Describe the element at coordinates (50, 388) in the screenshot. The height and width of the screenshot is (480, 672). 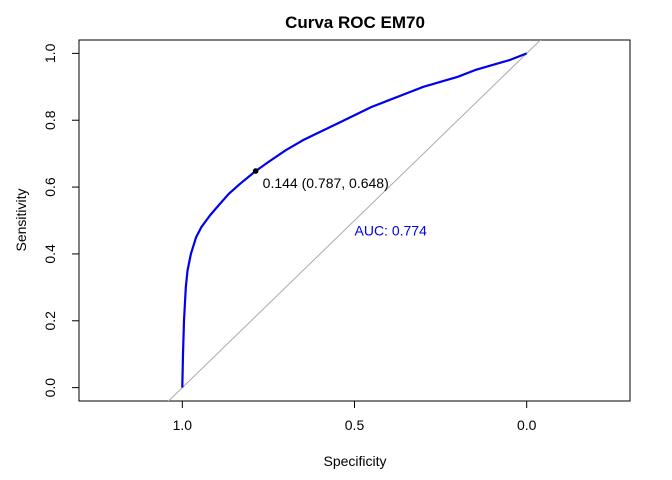
I see `y-tick-label: 0.0` at that location.